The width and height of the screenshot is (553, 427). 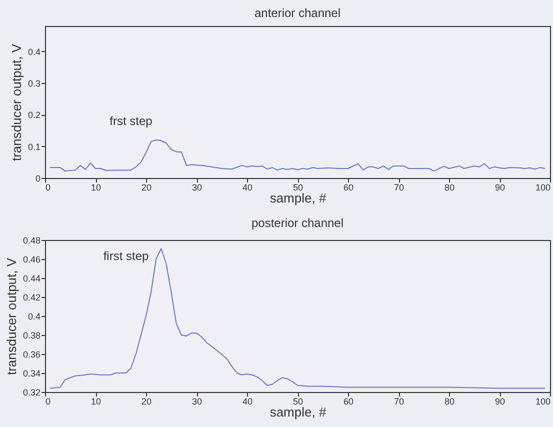 What do you see at coordinates (126, 256) in the screenshot?
I see `annotation: first step` at bounding box center [126, 256].